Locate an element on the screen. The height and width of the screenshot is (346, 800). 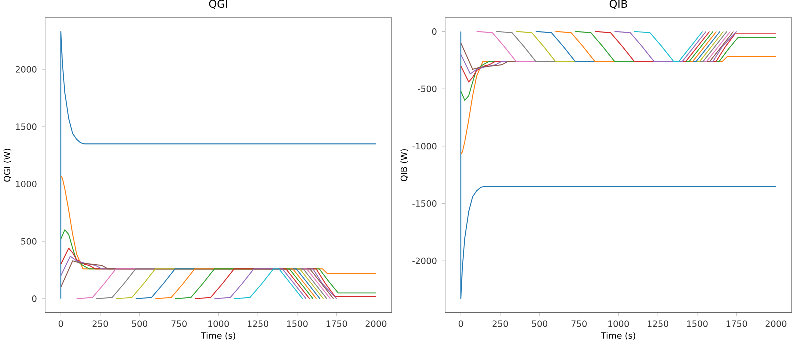
chart-title: QIB is located at coordinates (619, 5).